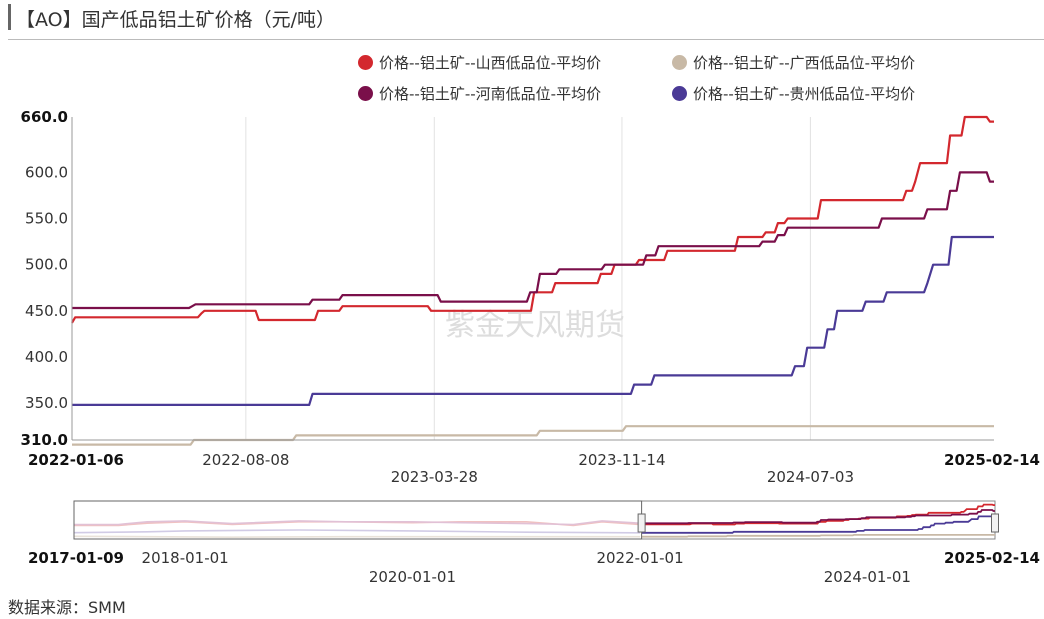 The width and height of the screenshot is (1044, 619). Describe the element at coordinates (804, 93) in the screenshot. I see `legend-label-guizhou: 价格--铝土矿--贵州低品位-平均价` at that location.